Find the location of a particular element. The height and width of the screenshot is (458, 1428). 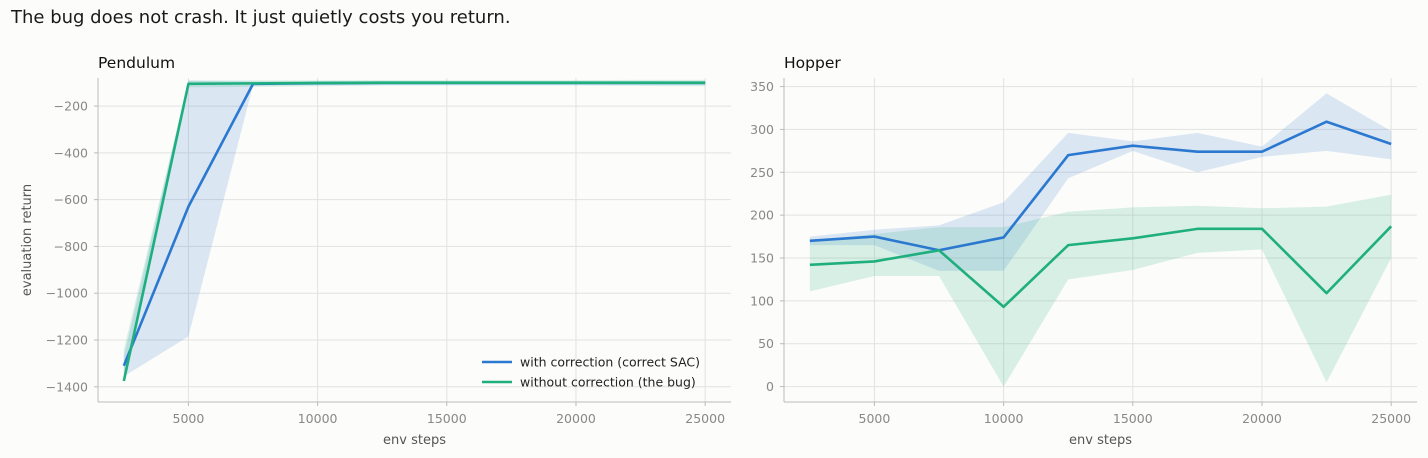

y-tick-label: −600 is located at coordinates (71, 199).